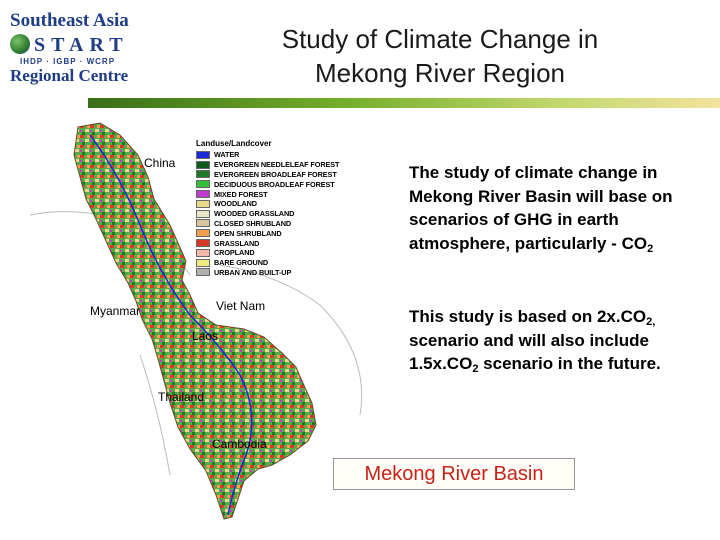  I want to click on logo-letter: A, so click(79, 45).